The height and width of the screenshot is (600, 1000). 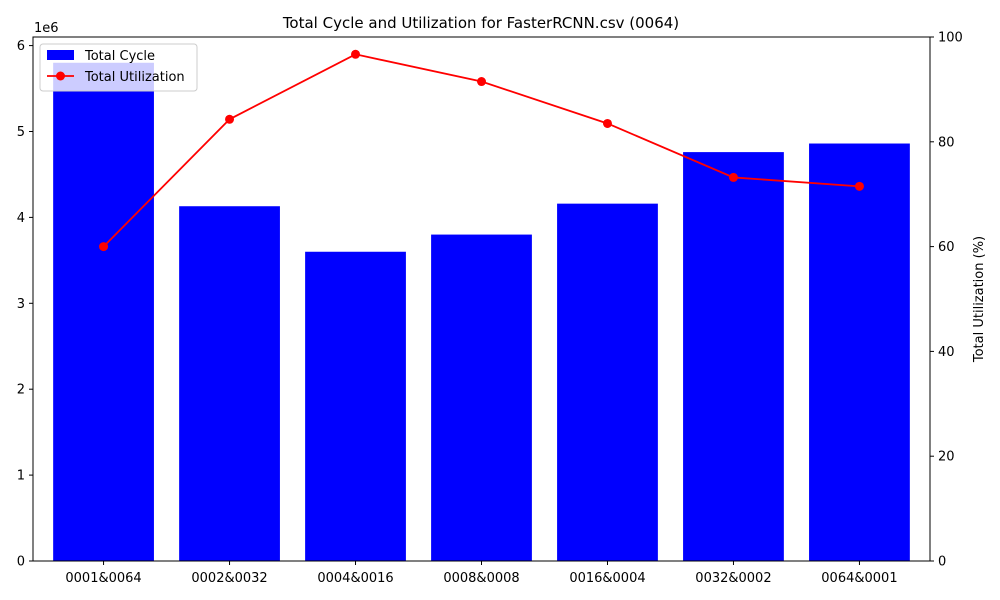 I want to click on left-y-tick-label: 5, so click(x=21, y=132).